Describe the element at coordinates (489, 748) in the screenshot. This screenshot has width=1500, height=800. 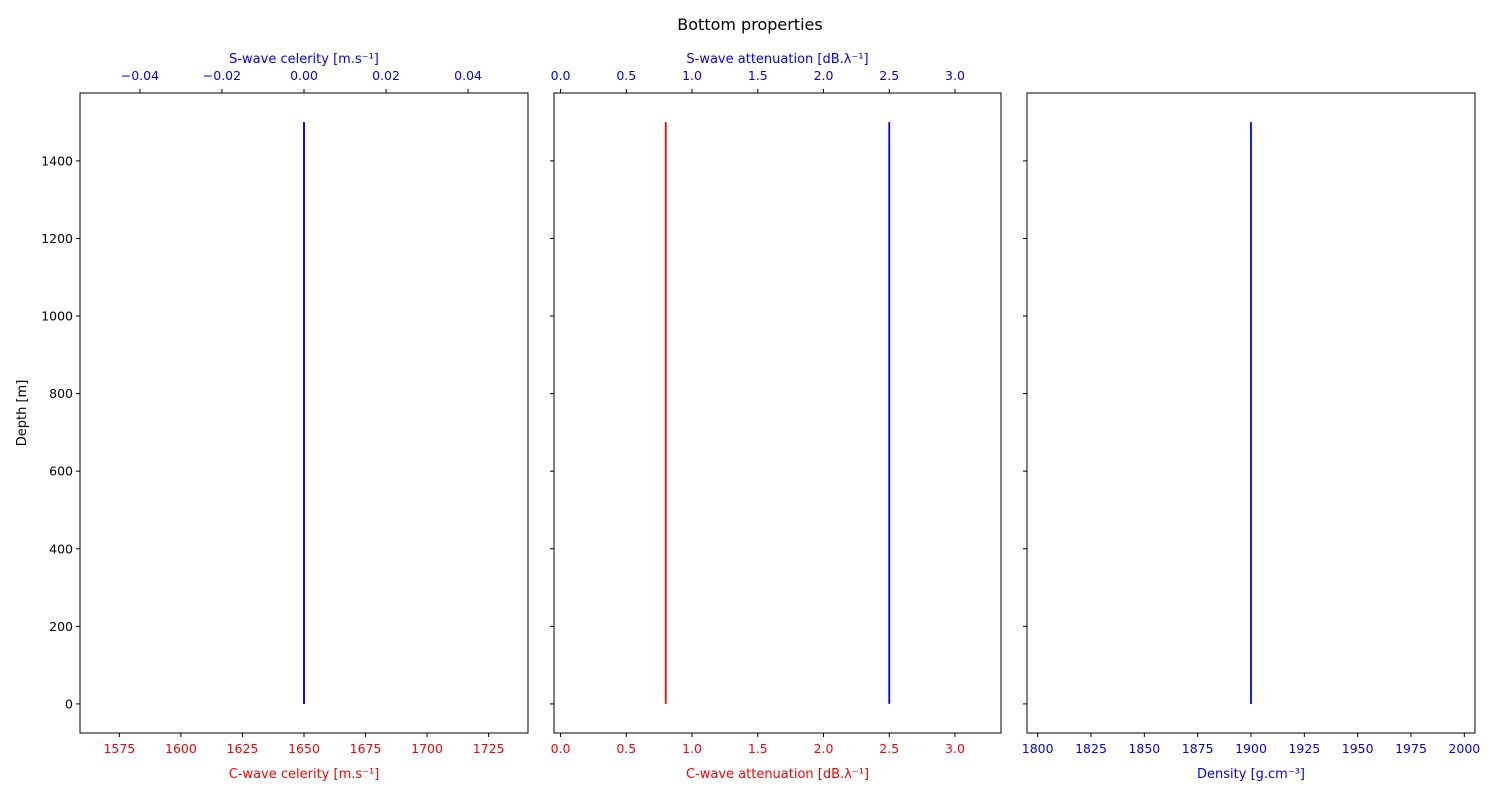
I see `bottom-x-tick-label: 1725` at that location.